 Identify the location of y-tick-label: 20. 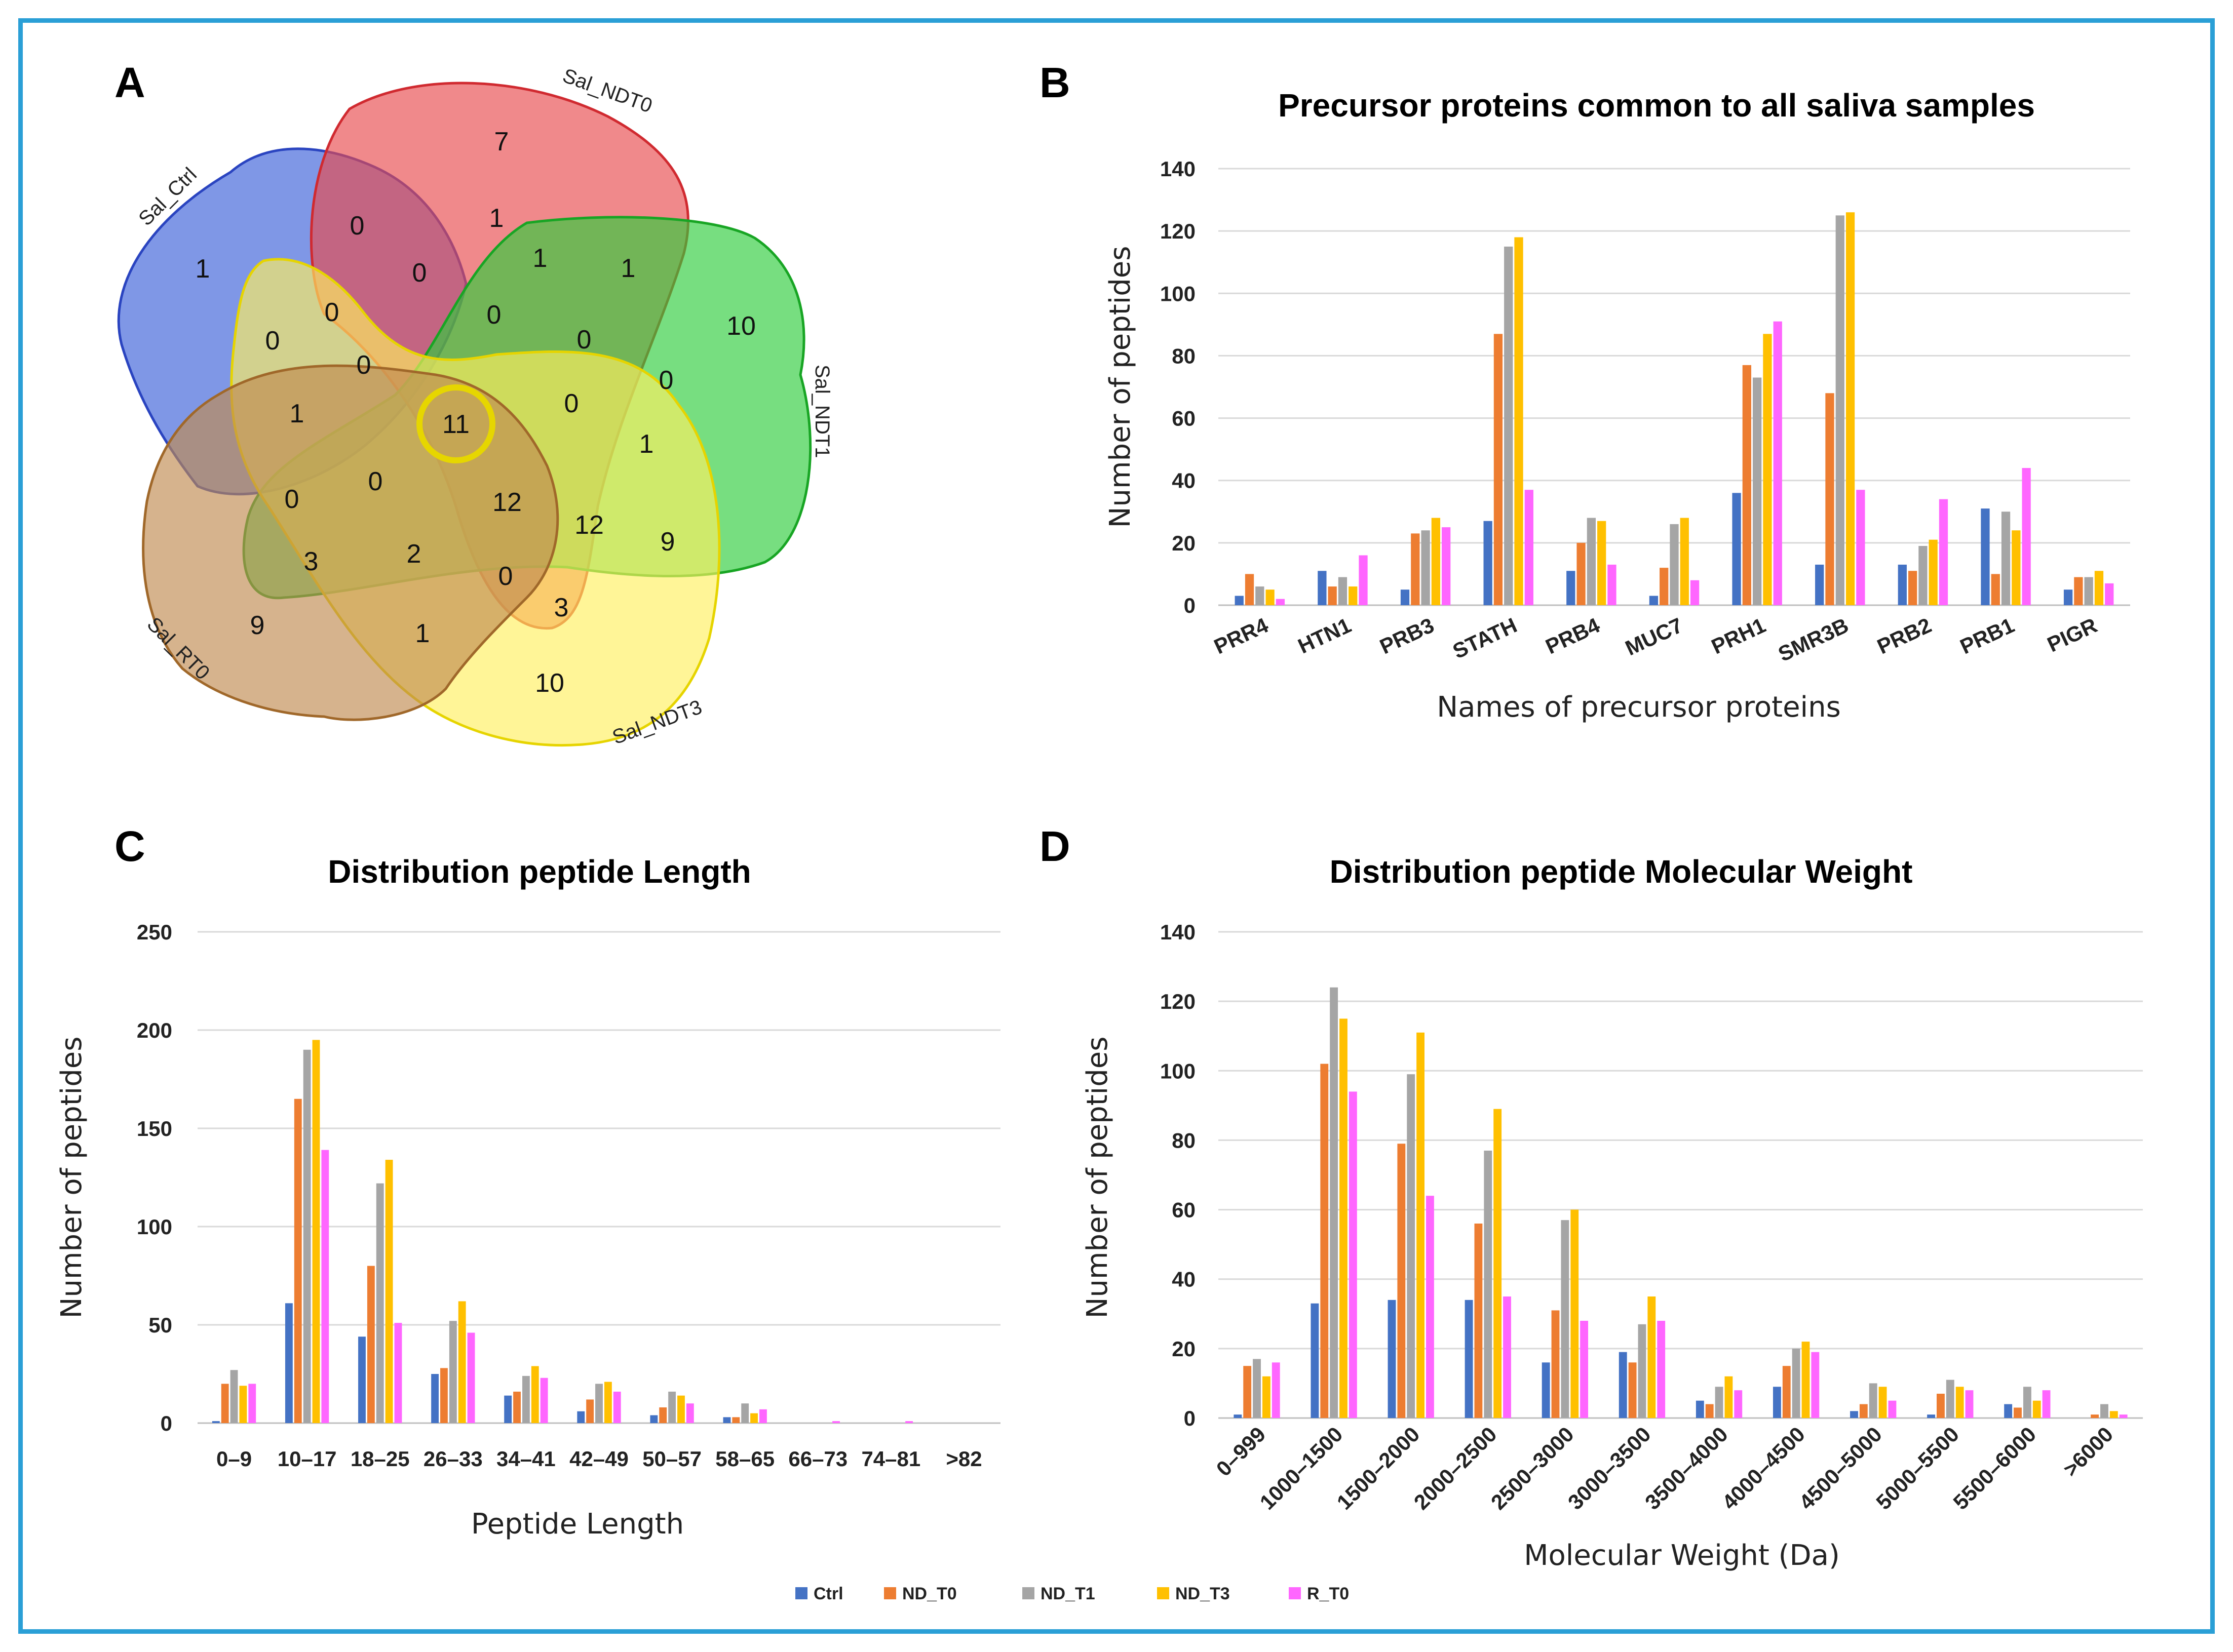
(1184, 543).